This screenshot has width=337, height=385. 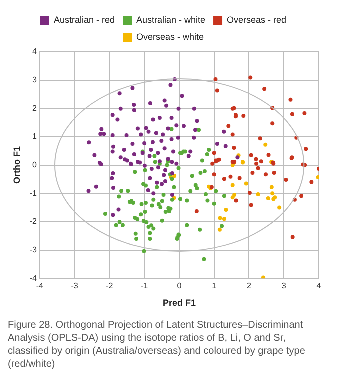 I want to click on x-axis-title: Pred F1, so click(x=179, y=303).